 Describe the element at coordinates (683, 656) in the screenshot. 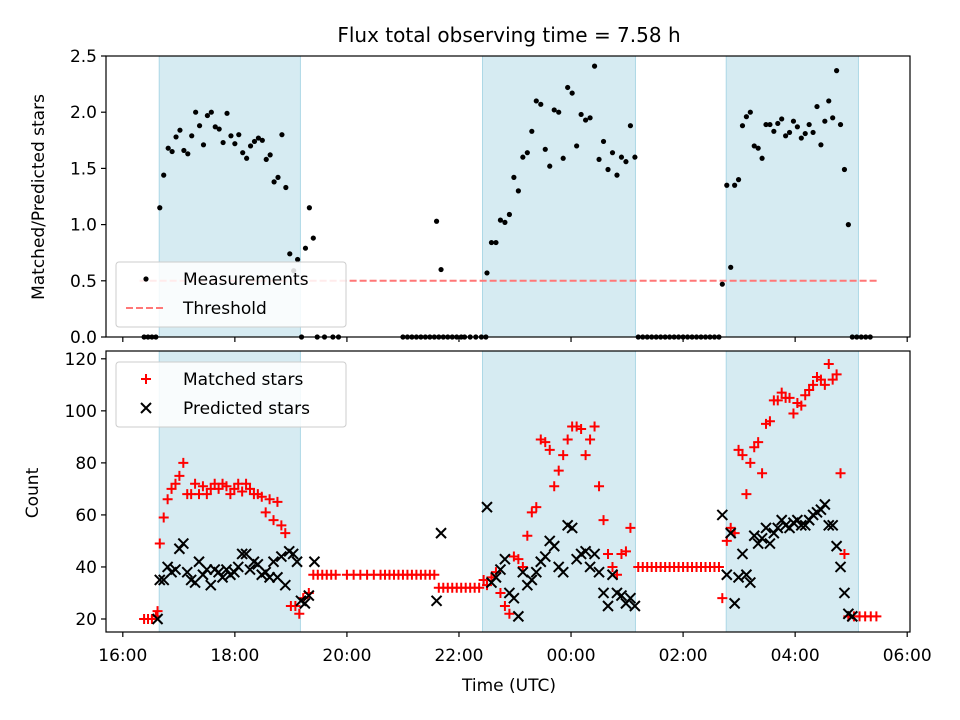

I see `x-tick-label: 02:00` at that location.